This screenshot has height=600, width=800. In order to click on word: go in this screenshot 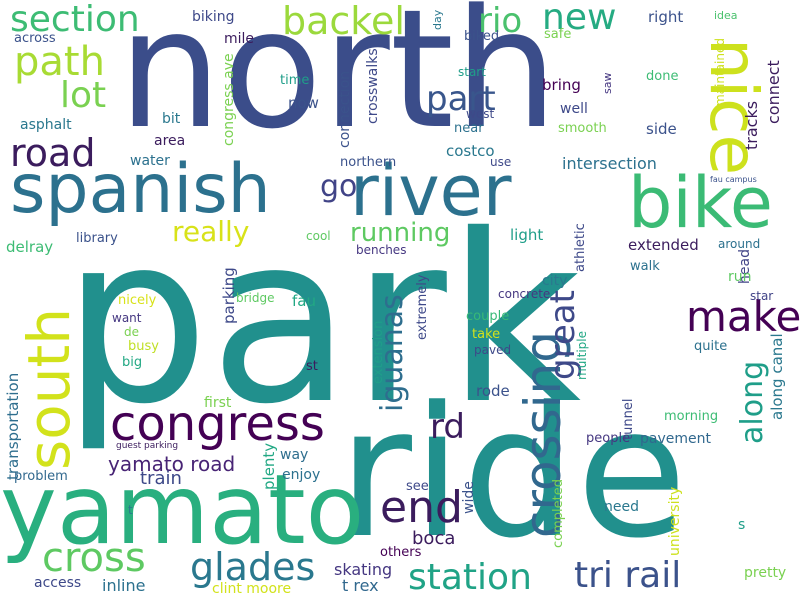, I will do `click(339, 186)`.